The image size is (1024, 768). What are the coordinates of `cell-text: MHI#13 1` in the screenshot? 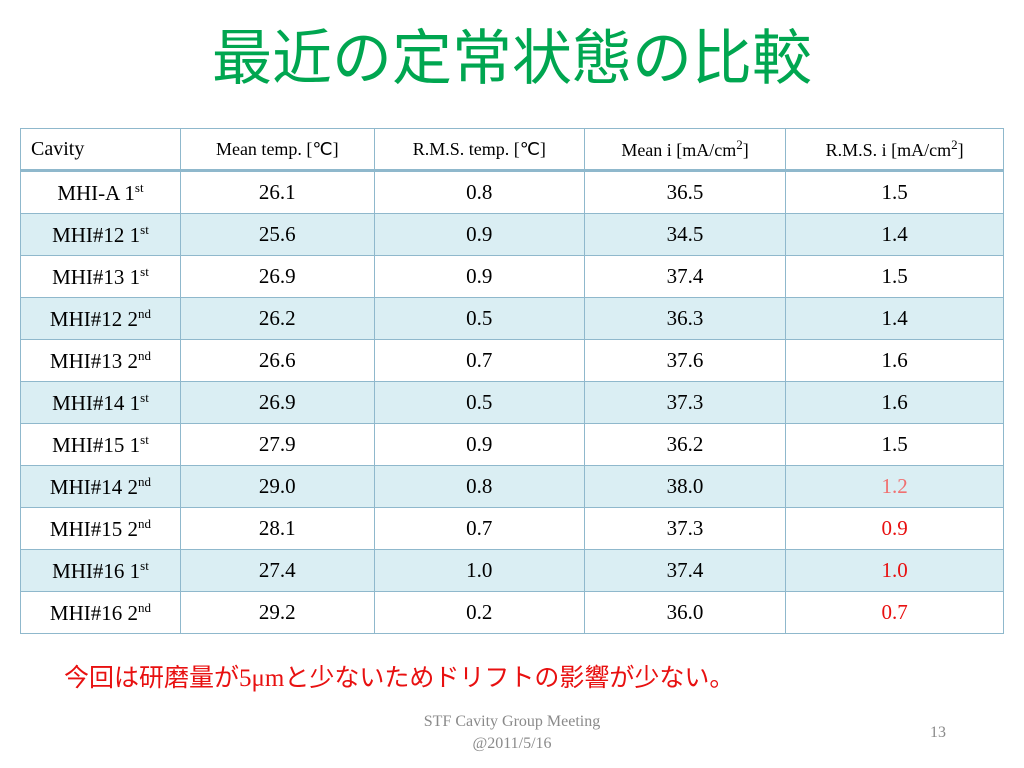 It's located at (96, 276).